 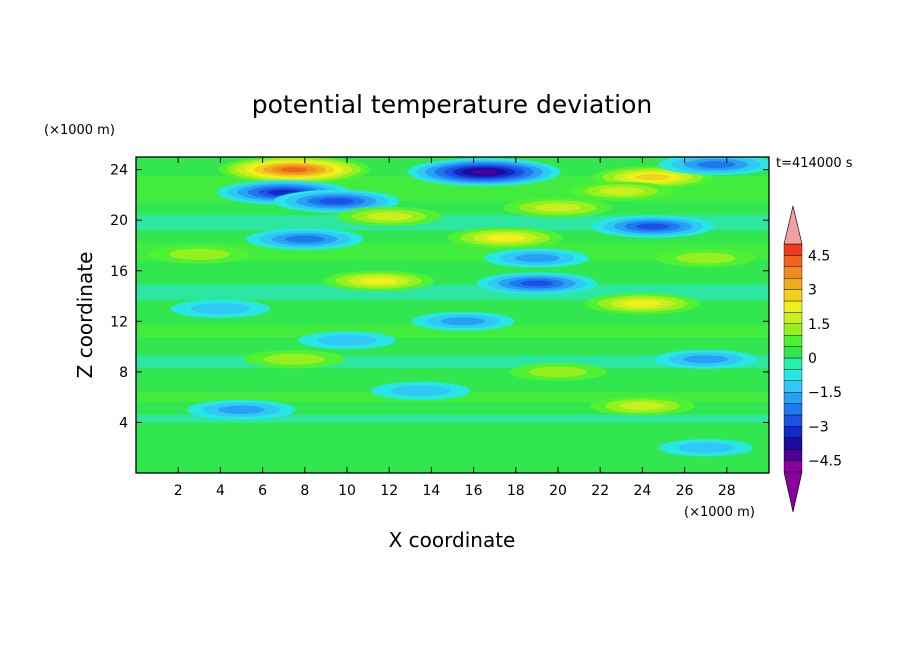 I want to click on x-unit-label: (×1000 m), so click(x=719, y=512).